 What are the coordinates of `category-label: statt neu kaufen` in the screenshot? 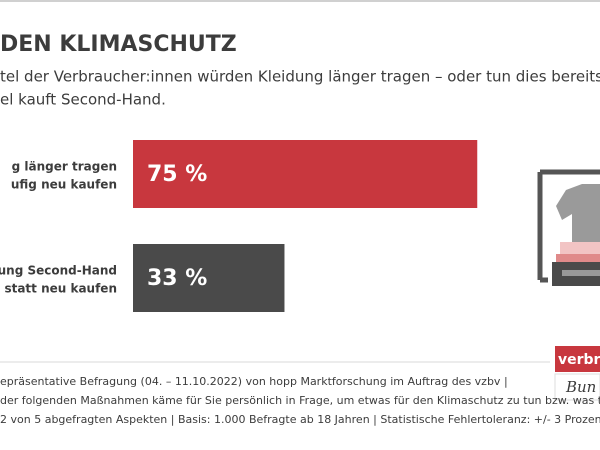 It's located at (60, 289).